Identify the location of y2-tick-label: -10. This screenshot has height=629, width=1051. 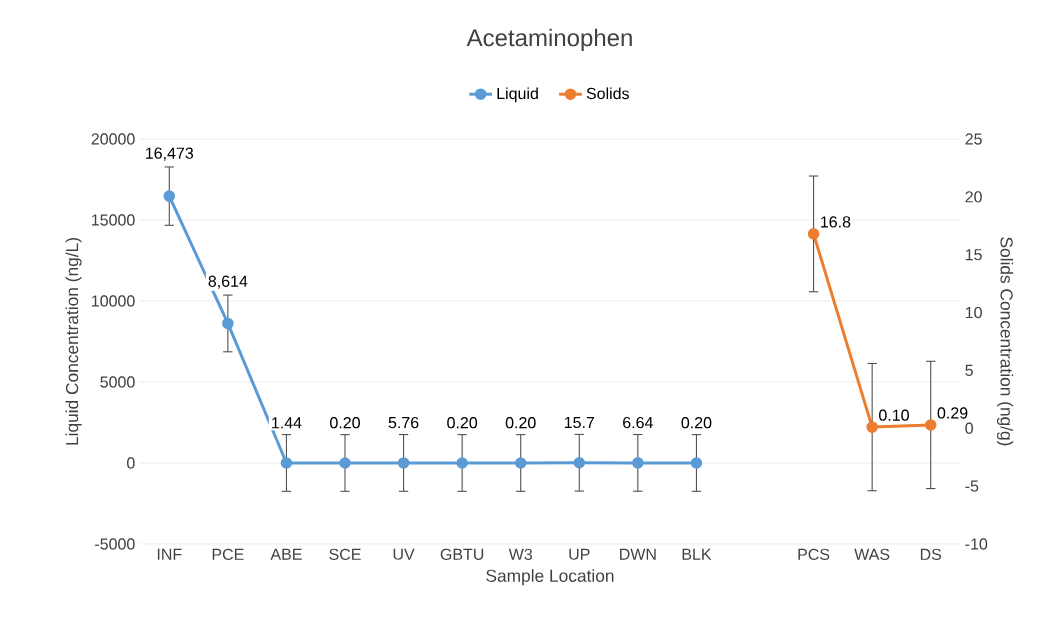
(976, 544).